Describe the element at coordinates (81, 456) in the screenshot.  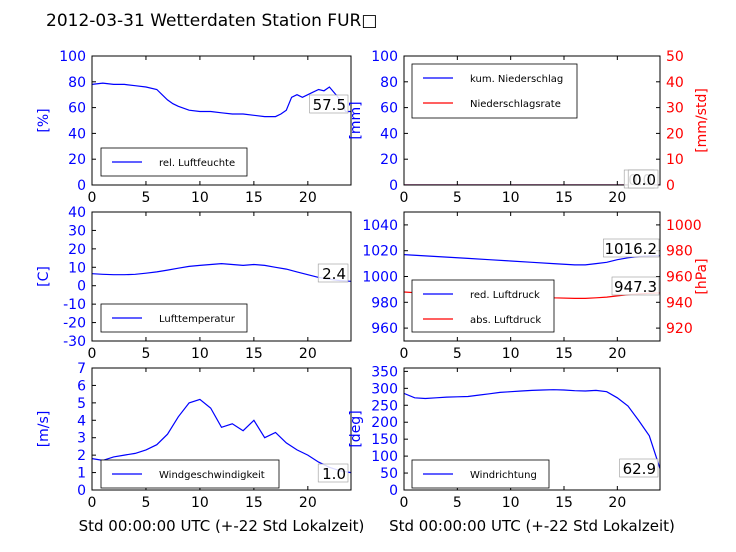
I see `y-tick-label: 2` at that location.